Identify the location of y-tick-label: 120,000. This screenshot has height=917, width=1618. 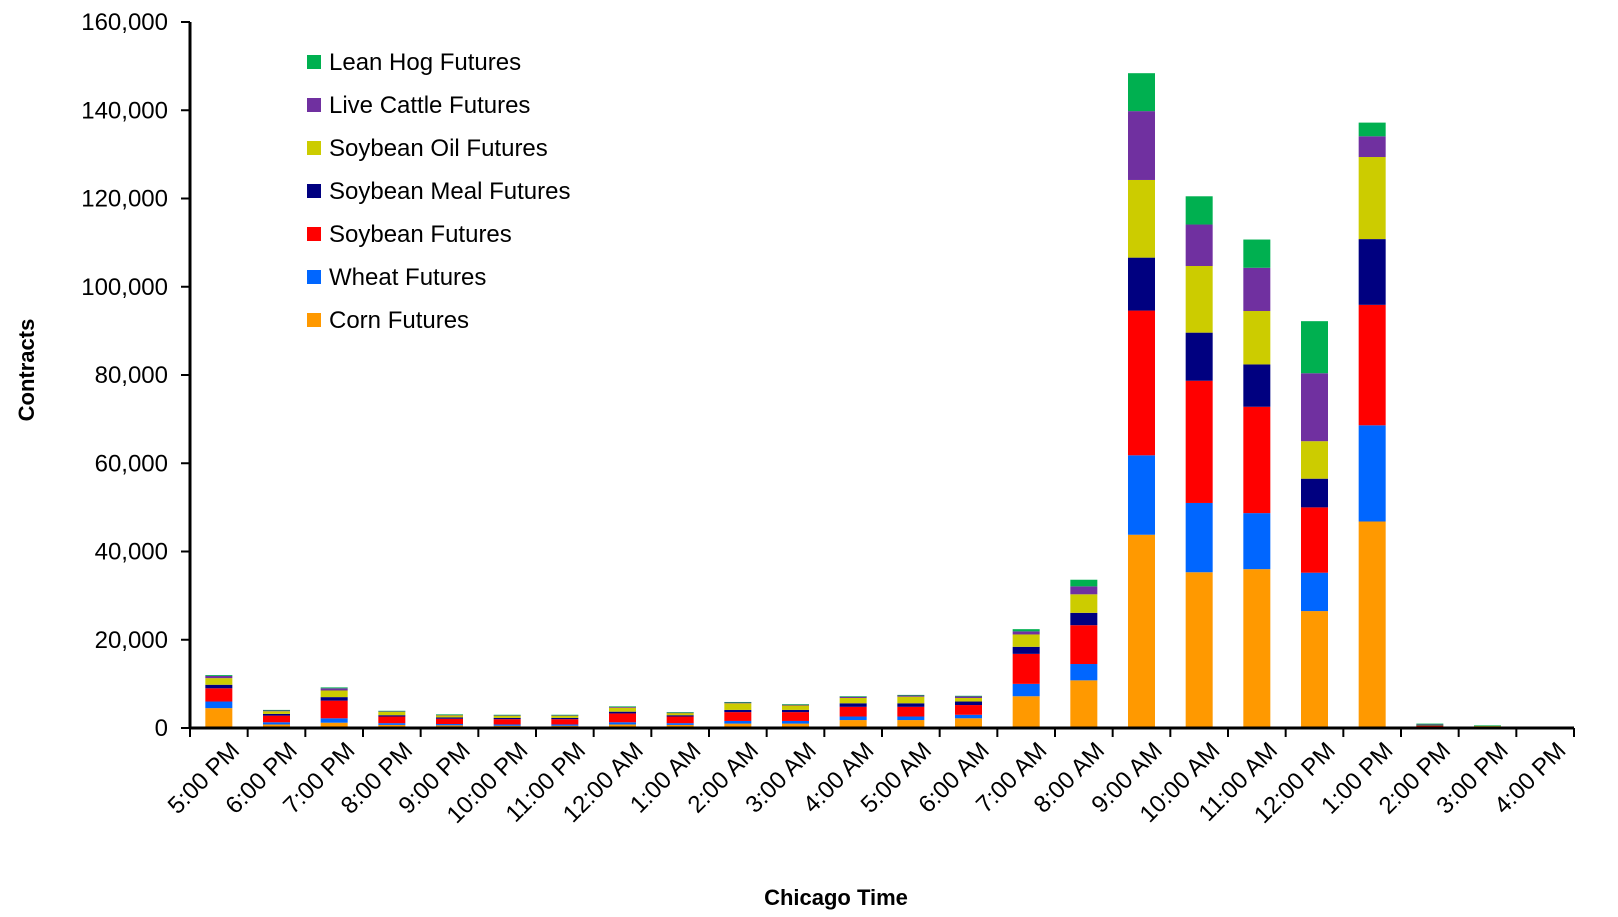
(124, 199).